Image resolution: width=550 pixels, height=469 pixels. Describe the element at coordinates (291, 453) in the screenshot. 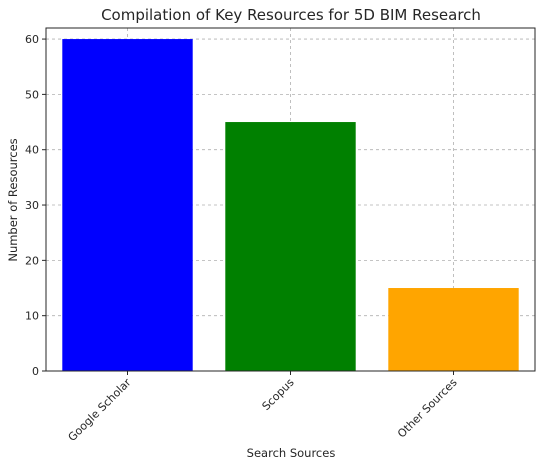

I see `x-axis-label: Search Sources` at that location.